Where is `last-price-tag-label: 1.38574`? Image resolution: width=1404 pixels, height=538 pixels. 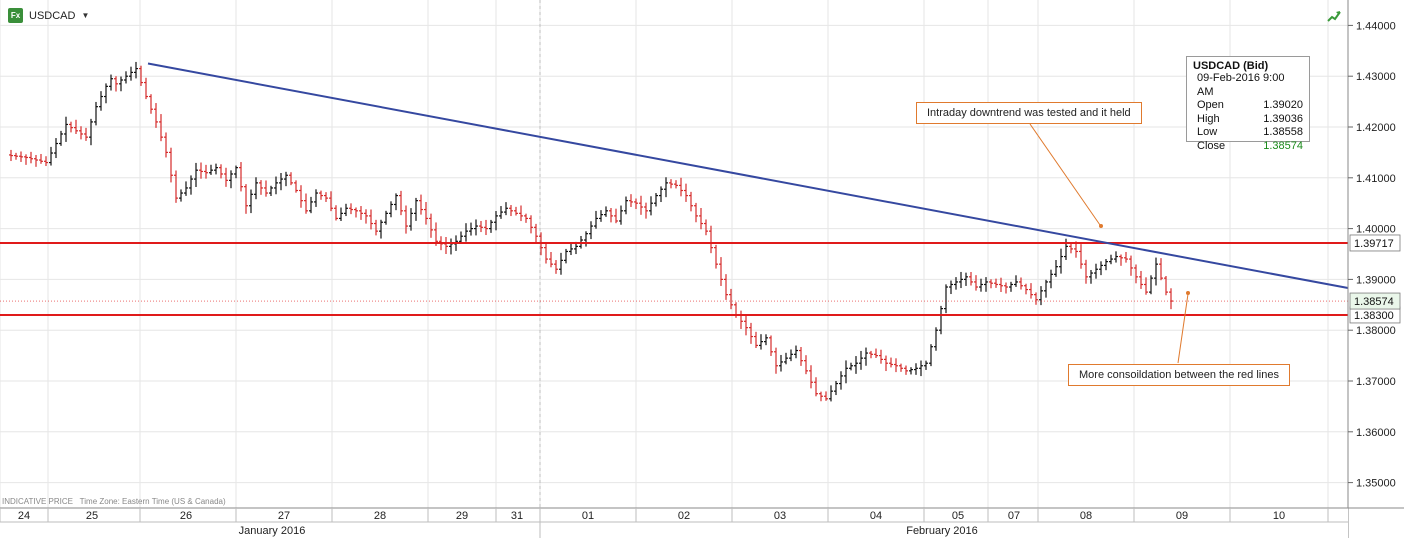 last-price-tag-label: 1.38574 is located at coordinates (1374, 302).